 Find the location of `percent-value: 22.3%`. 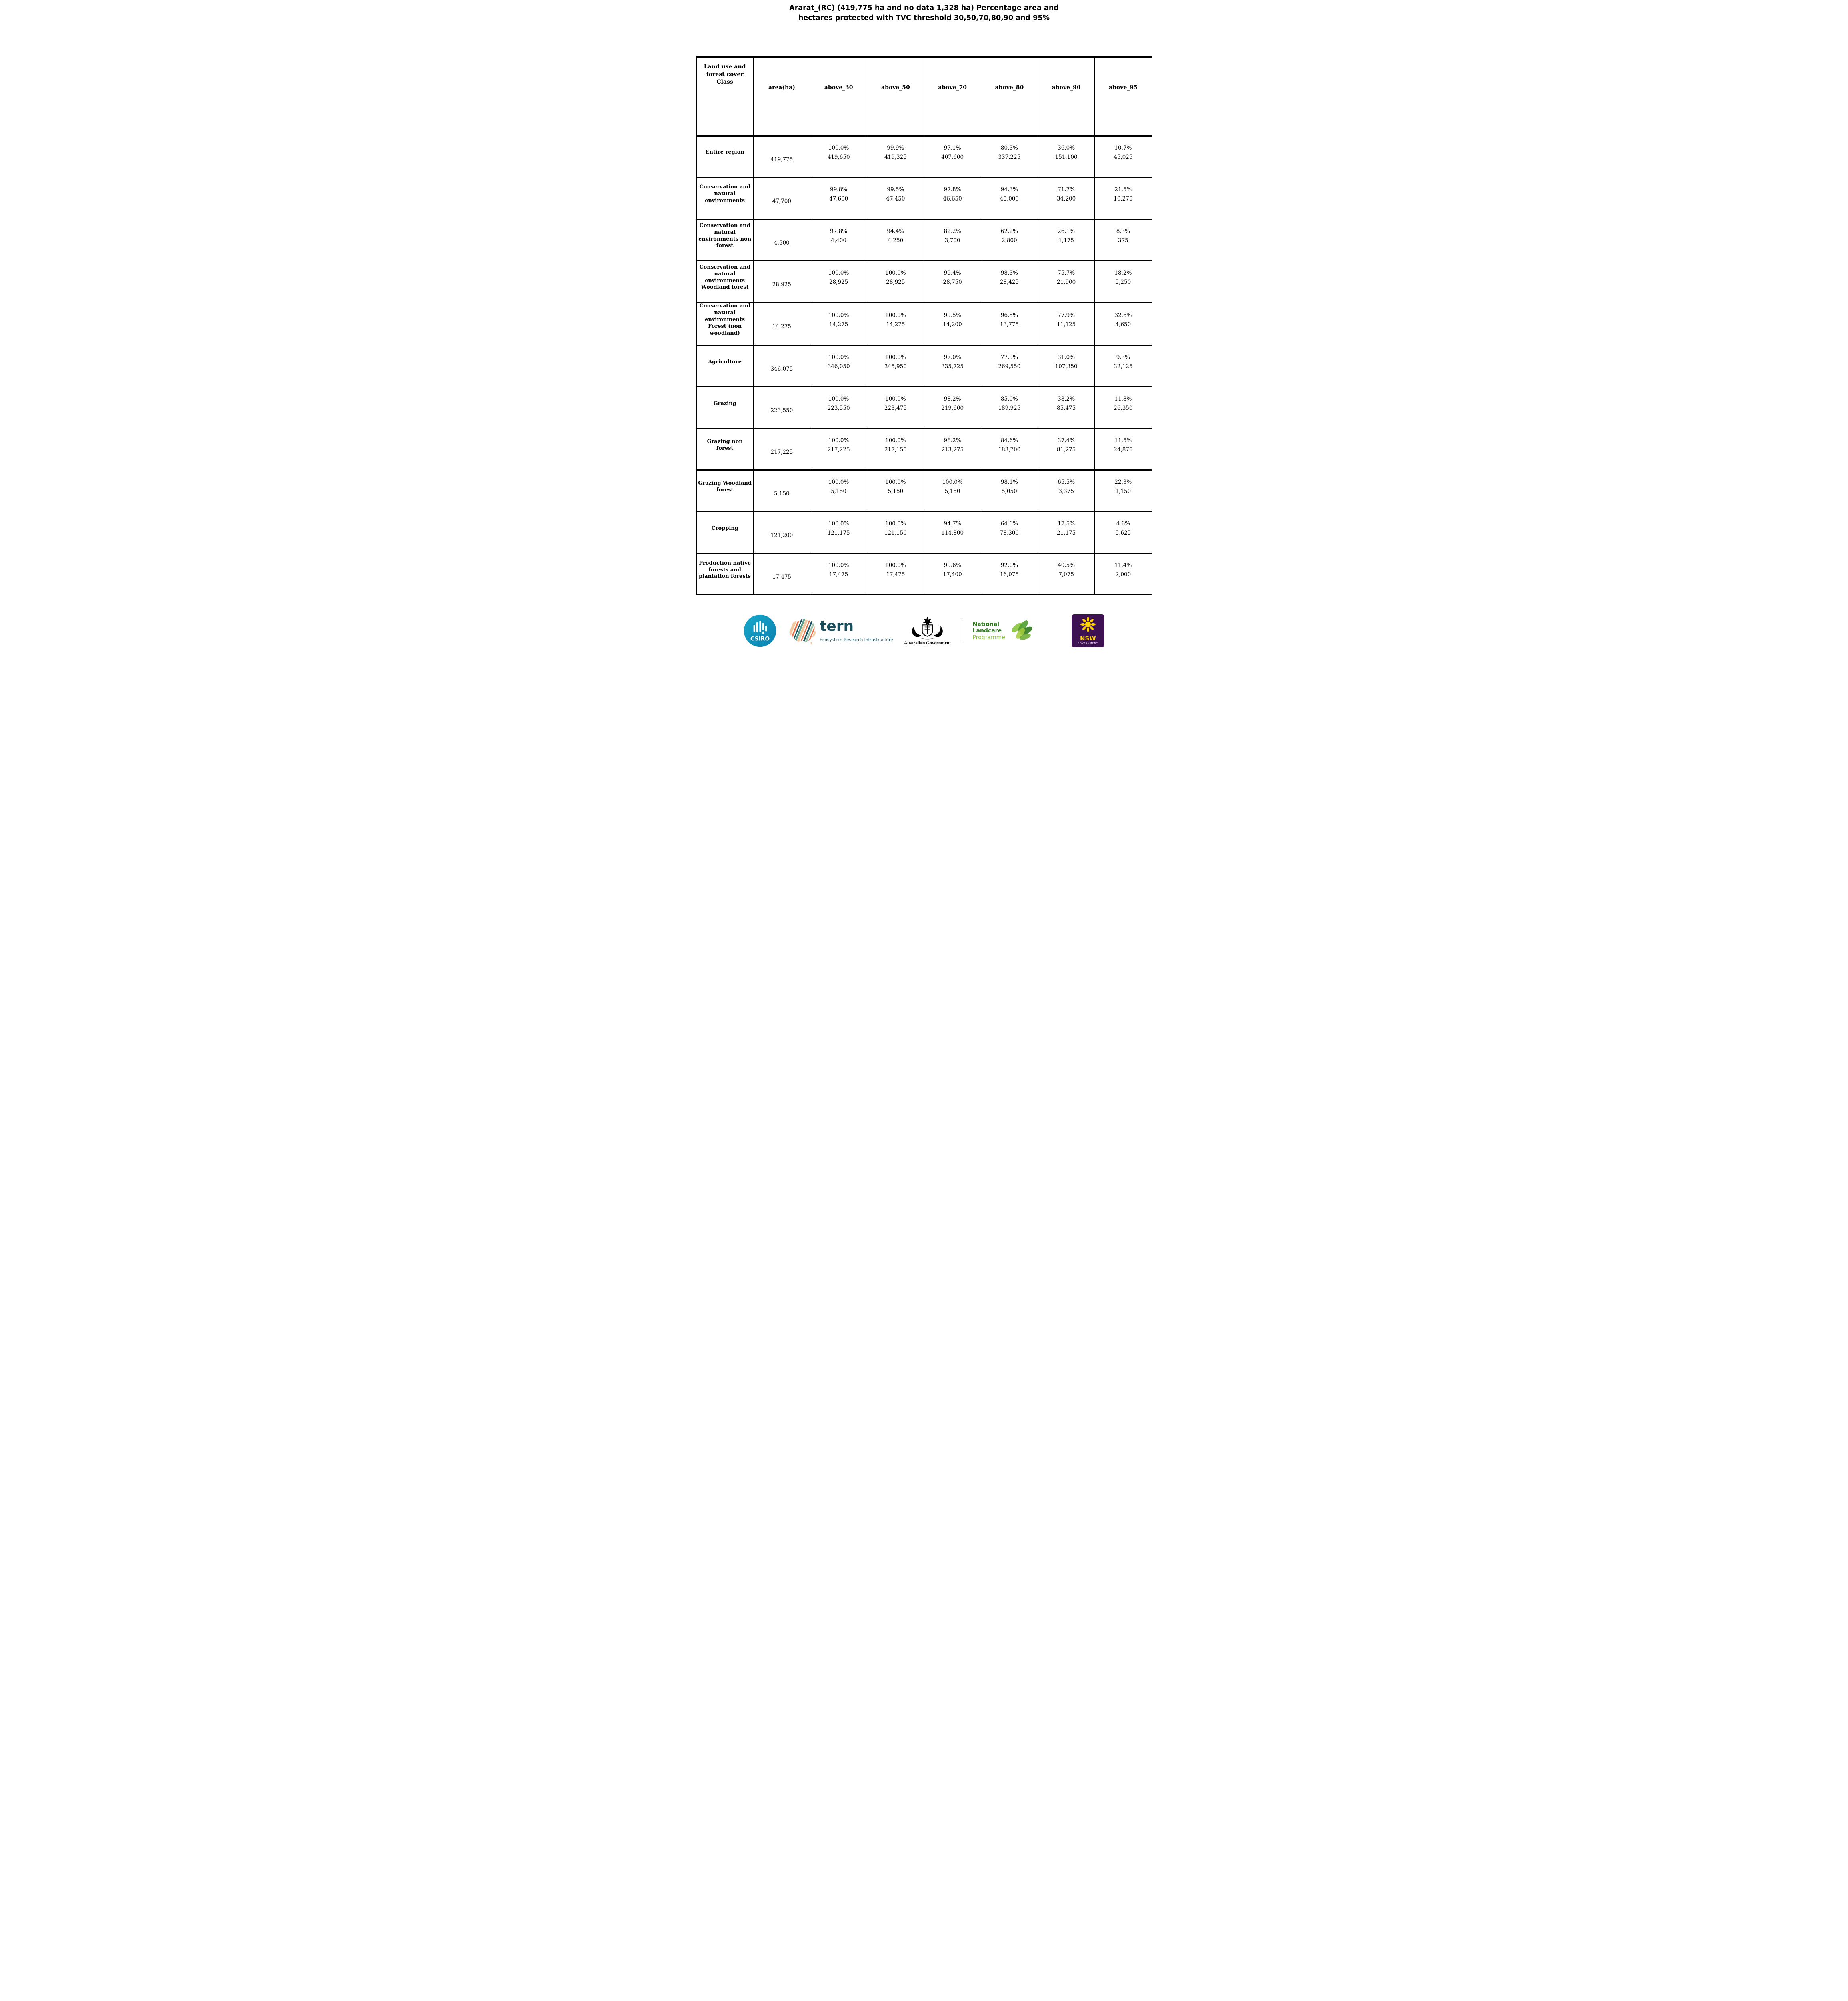

percent-value: 22.3% is located at coordinates (1123, 482).